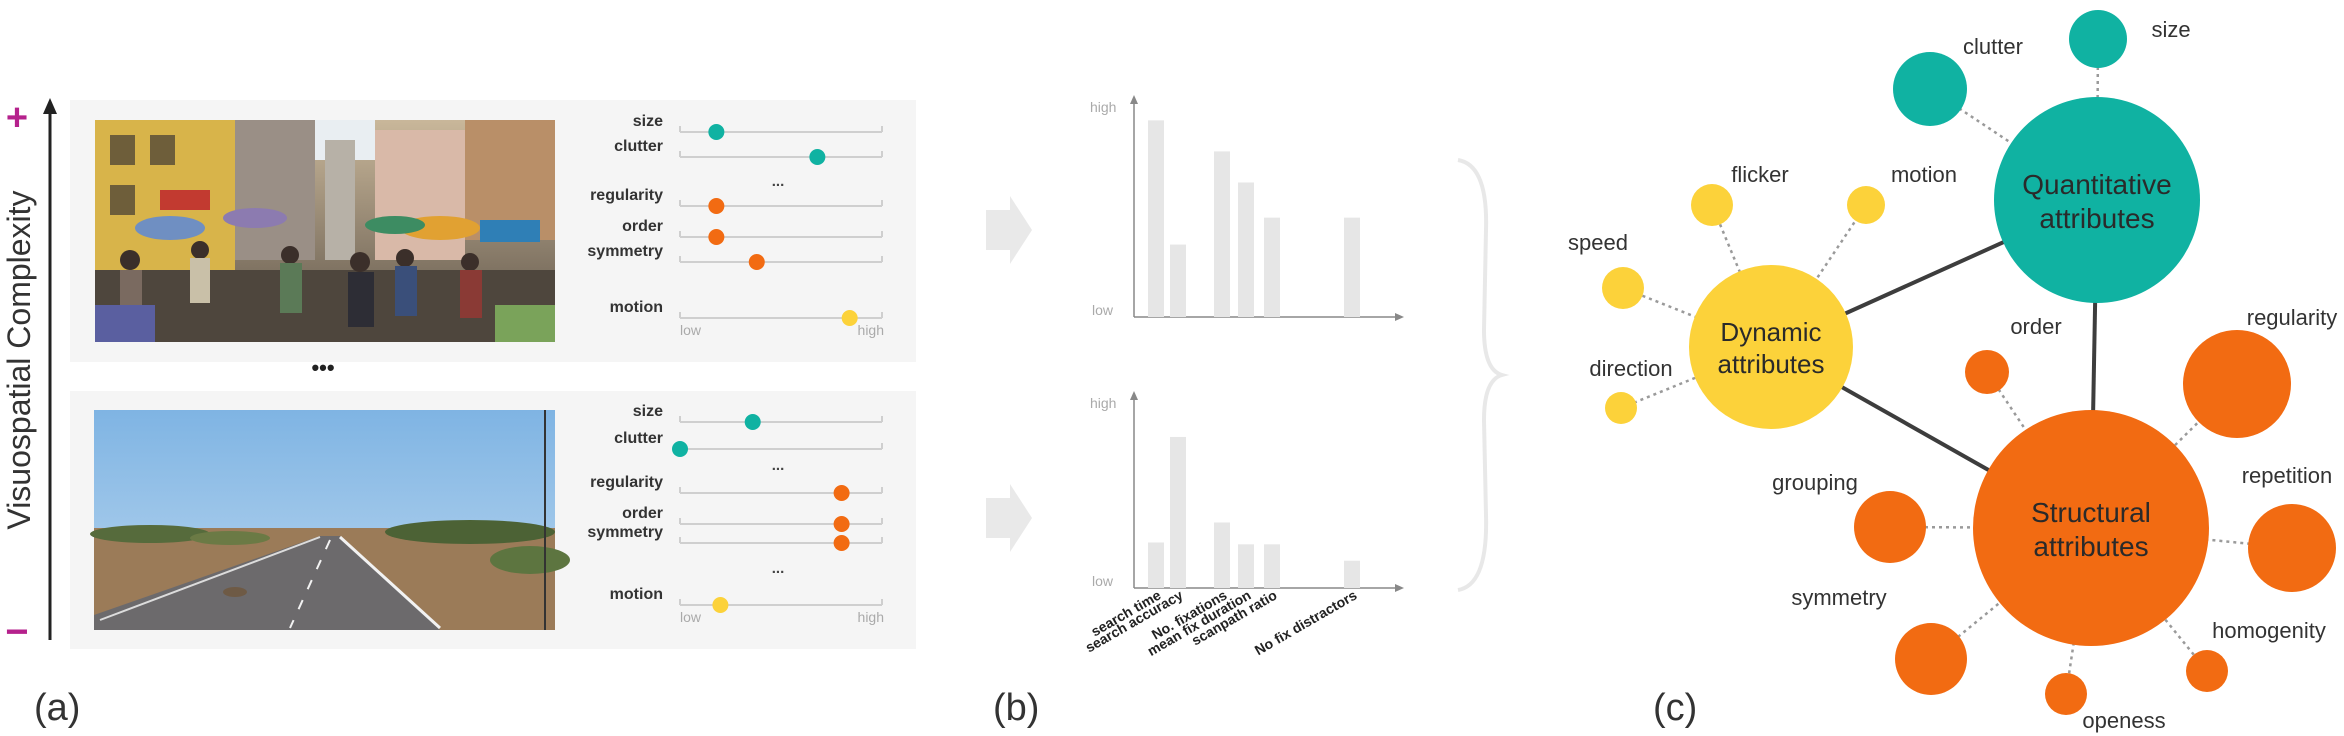 Image resolution: width=2344 pixels, height=736 pixels. Describe the element at coordinates (1770, 332) in the screenshot. I see `hub-label-line1: Dynamic` at that location.